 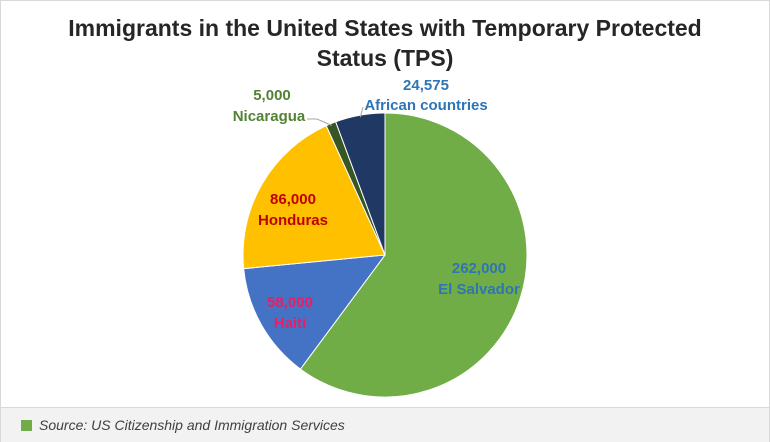 What do you see at coordinates (479, 289) in the screenshot?
I see `data-label-el-salvador-name: El Salvador` at bounding box center [479, 289].